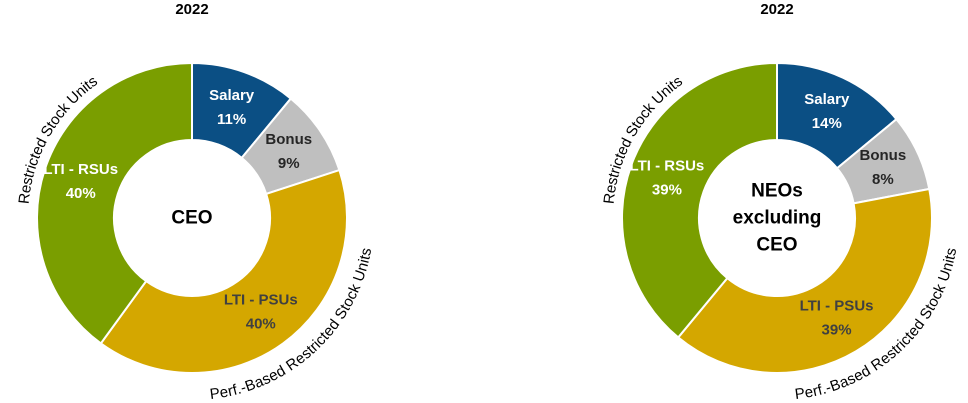  I want to click on slice-value: 9%, so click(289, 163).